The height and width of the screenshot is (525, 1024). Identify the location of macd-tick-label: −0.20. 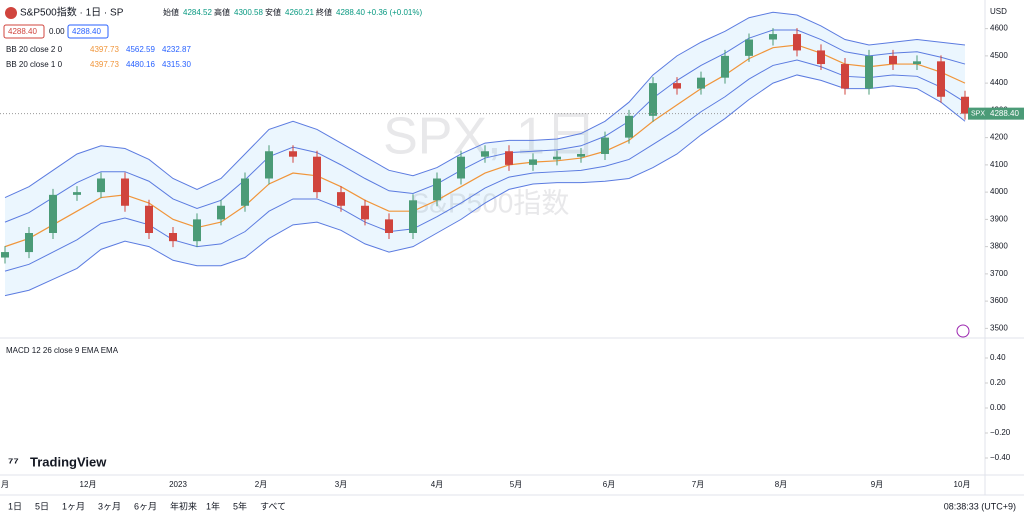
(1000, 432).